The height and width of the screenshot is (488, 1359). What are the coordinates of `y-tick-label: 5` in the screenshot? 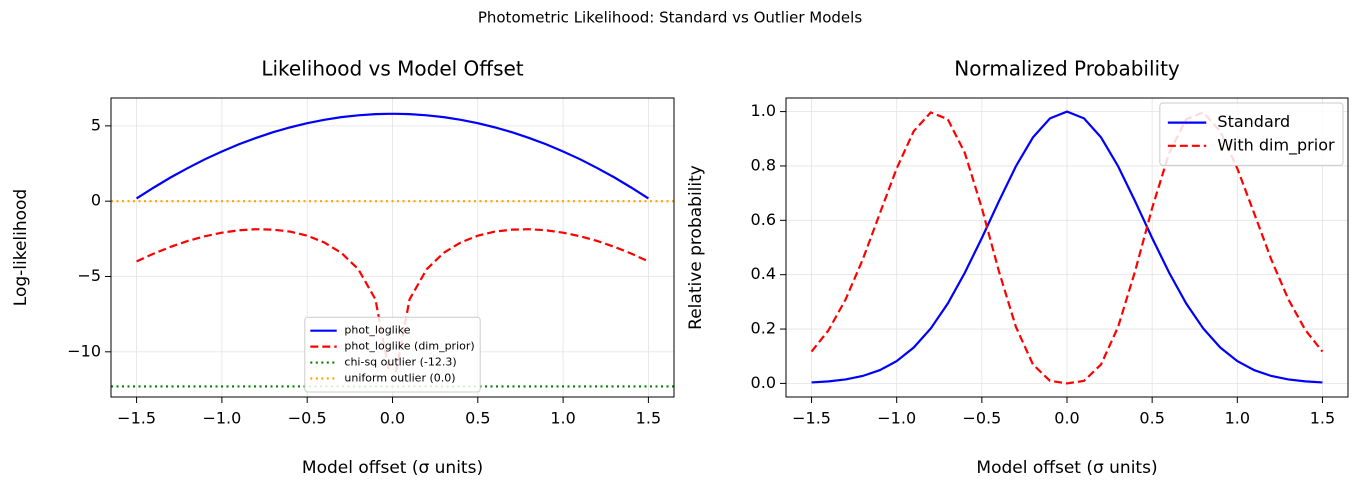 It's located at (96, 124).